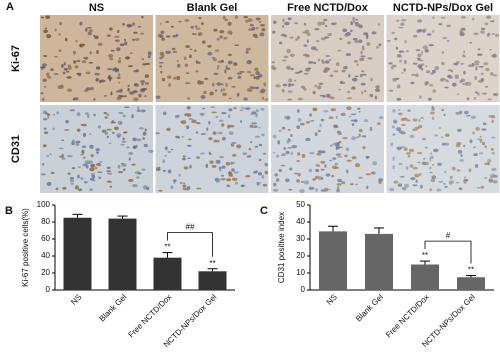 The image size is (500, 363). What do you see at coordinates (369, 307) in the screenshot?
I see `x-tick-label: Blank Gel` at bounding box center [369, 307].